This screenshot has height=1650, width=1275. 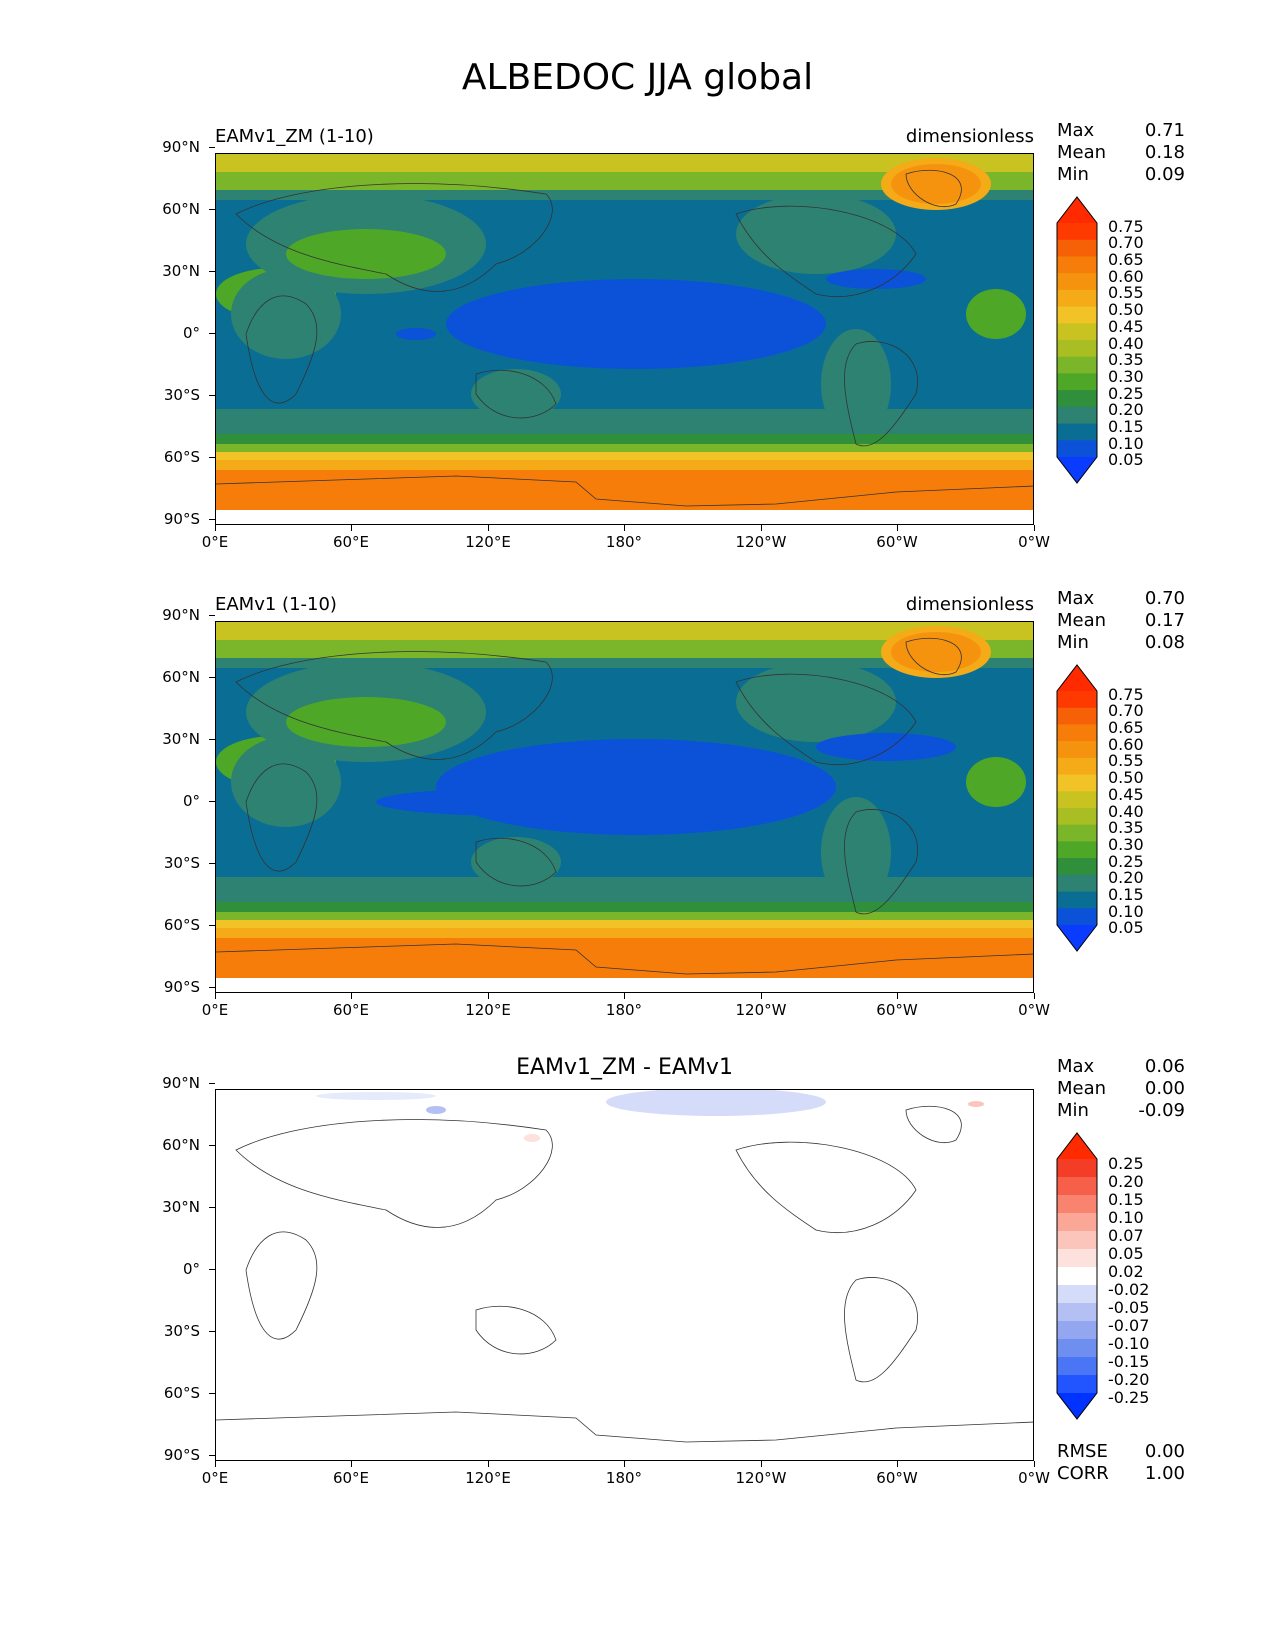 I want to click on stat-min: -0.09, so click(x=1161, y=1110).